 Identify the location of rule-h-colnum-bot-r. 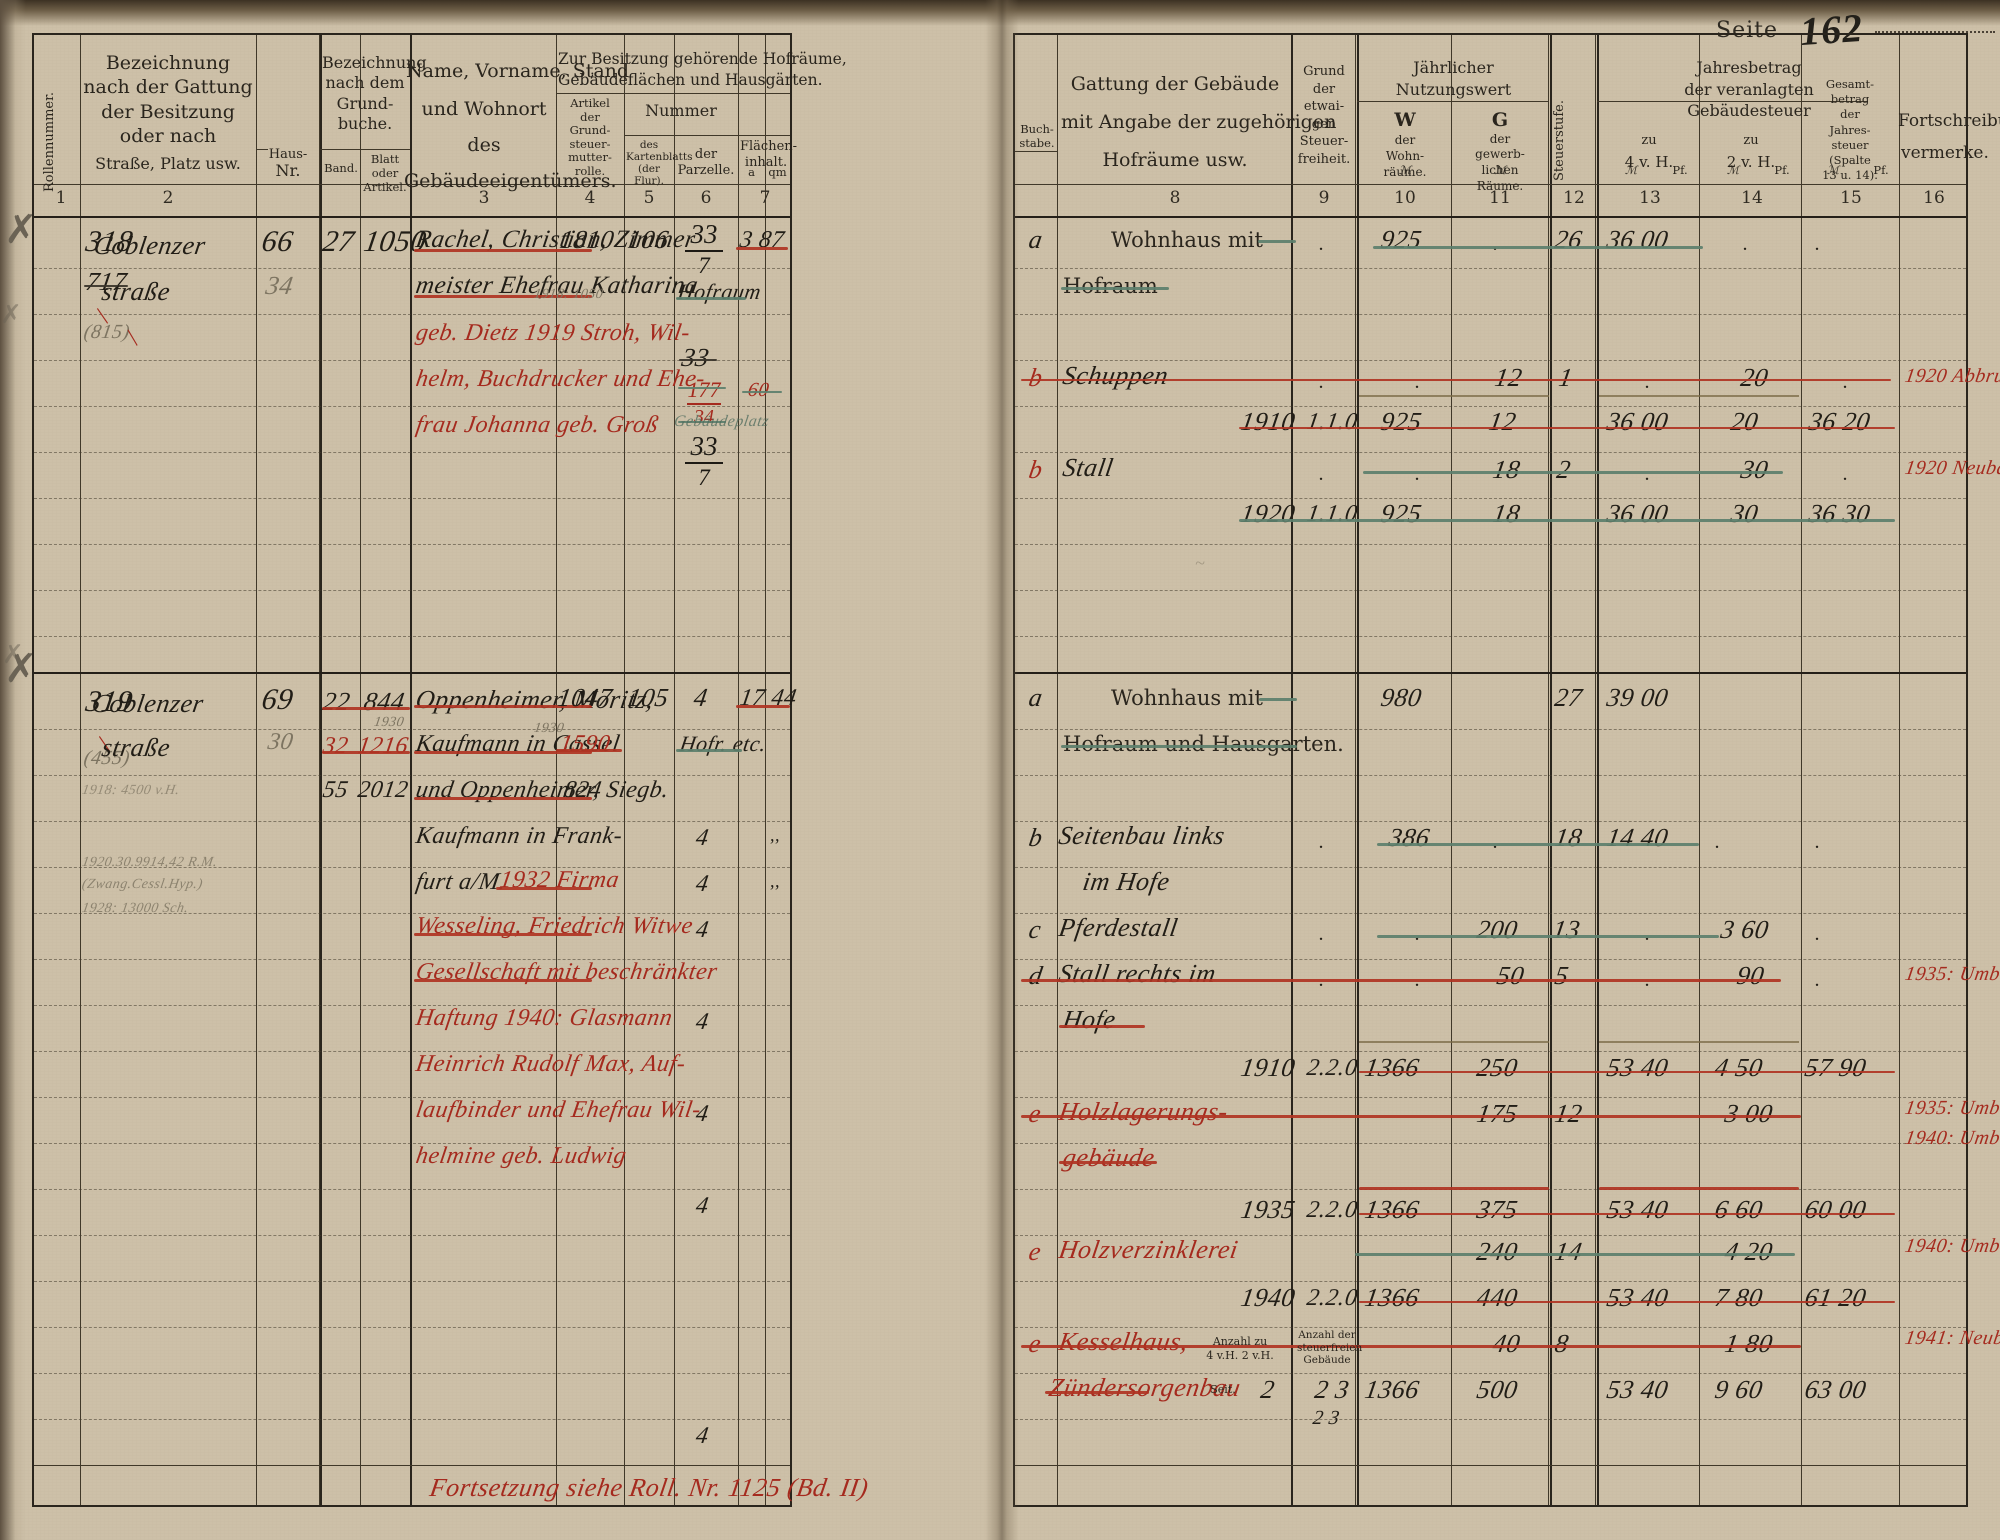
(1490, 217).